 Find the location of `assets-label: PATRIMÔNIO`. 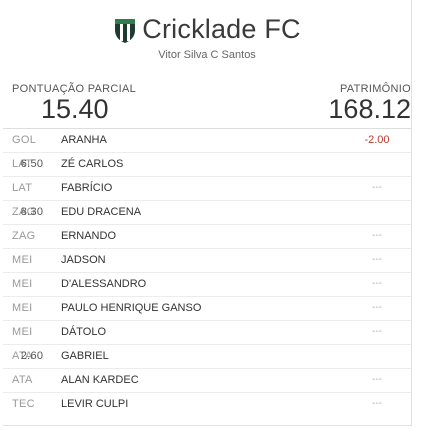

assets-label: PATRIMÔNIO is located at coordinates (375, 89).